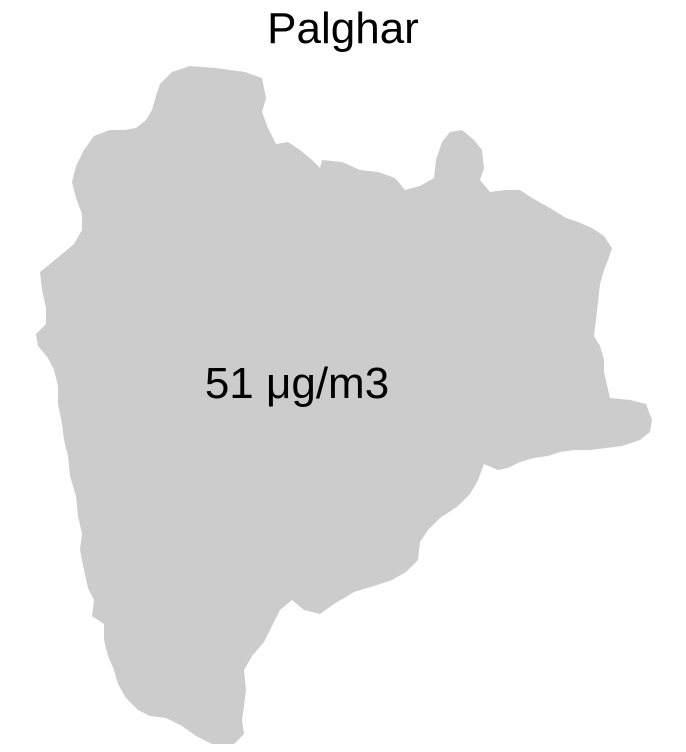  What do you see at coordinates (343, 28) in the screenshot?
I see `map-title: Palghar` at bounding box center [343, 28].